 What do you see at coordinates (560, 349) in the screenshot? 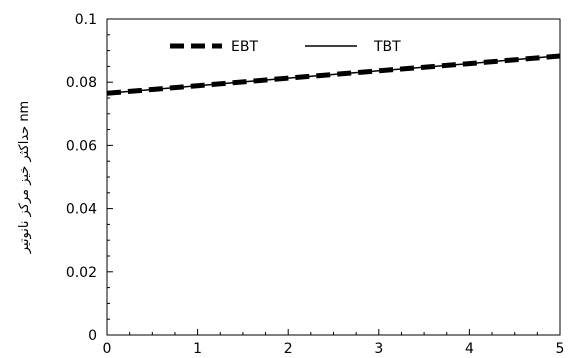
I see `x-tick-label: 5` at bounding box center [560, 349].